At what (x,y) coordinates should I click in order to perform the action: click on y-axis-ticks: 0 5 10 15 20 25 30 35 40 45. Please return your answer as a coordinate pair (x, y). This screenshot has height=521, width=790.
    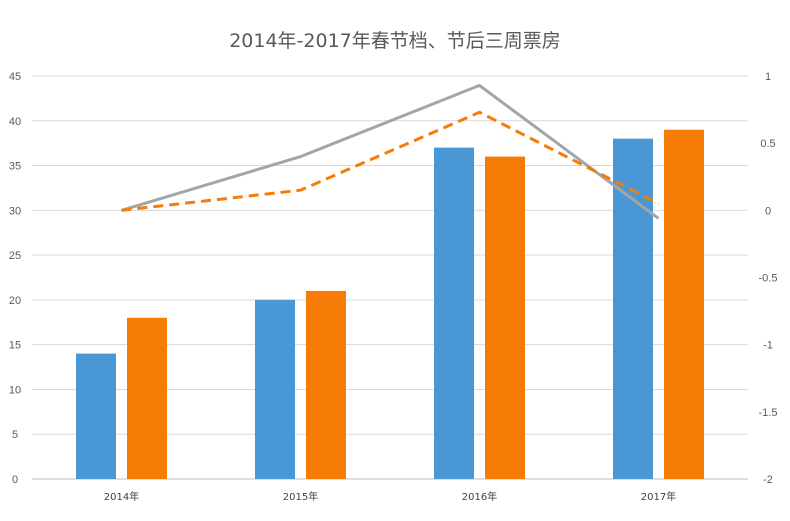
    Looking at the image, I should click on (15, 278).